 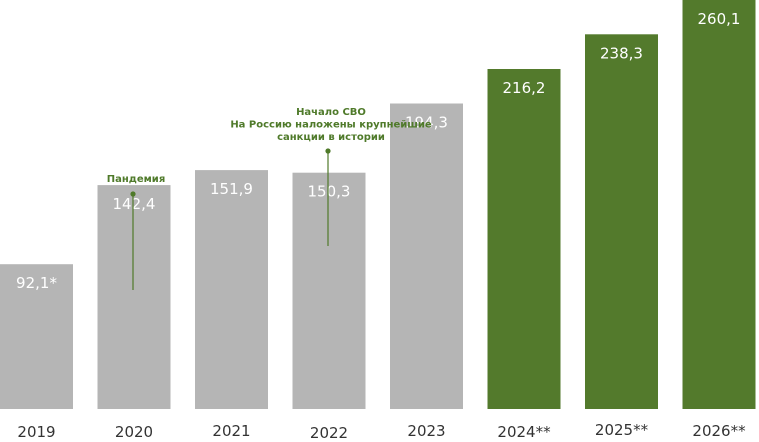 I want to click on x-tick-label-3: 2022, so click(x=329, y=433).